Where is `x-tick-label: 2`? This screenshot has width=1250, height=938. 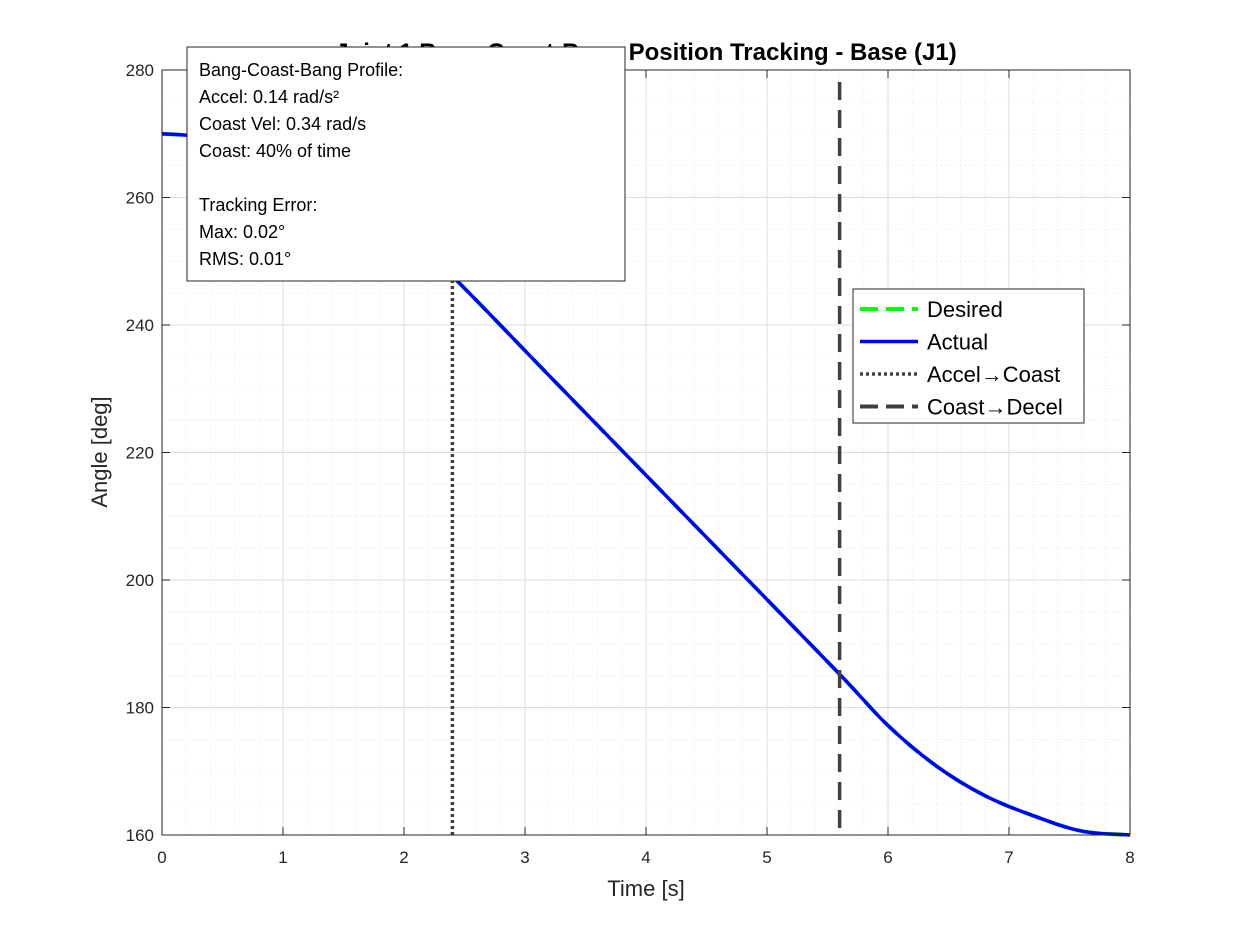 x-tick-label: 2 is located at coordinates (403, 857).